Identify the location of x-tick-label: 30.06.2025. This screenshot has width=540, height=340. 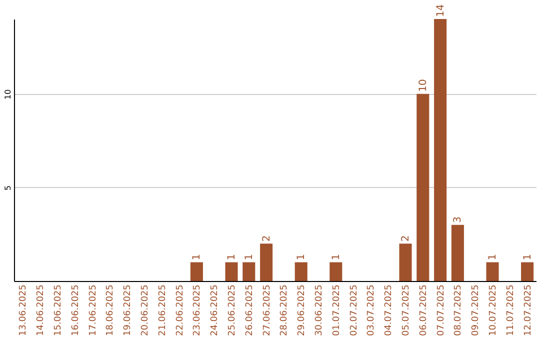
(319, 310).